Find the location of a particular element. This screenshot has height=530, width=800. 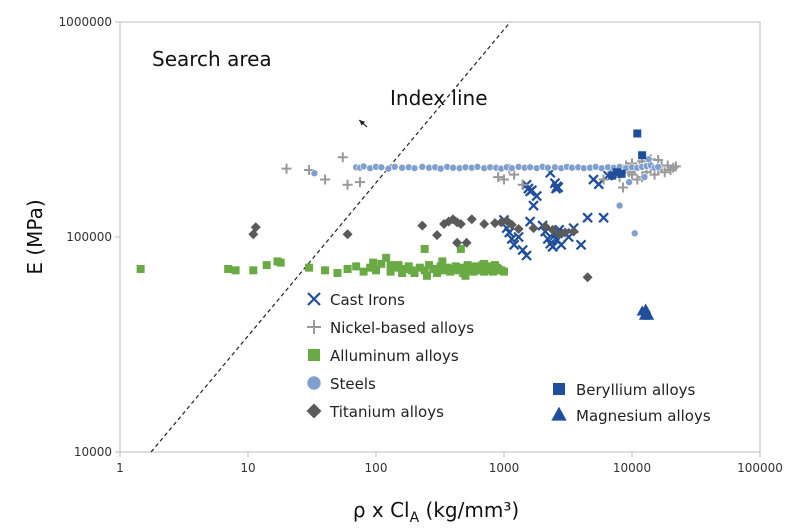

legend-item-beryllium-alloys: Beryllium alloys is located at coordinates (624, 390).